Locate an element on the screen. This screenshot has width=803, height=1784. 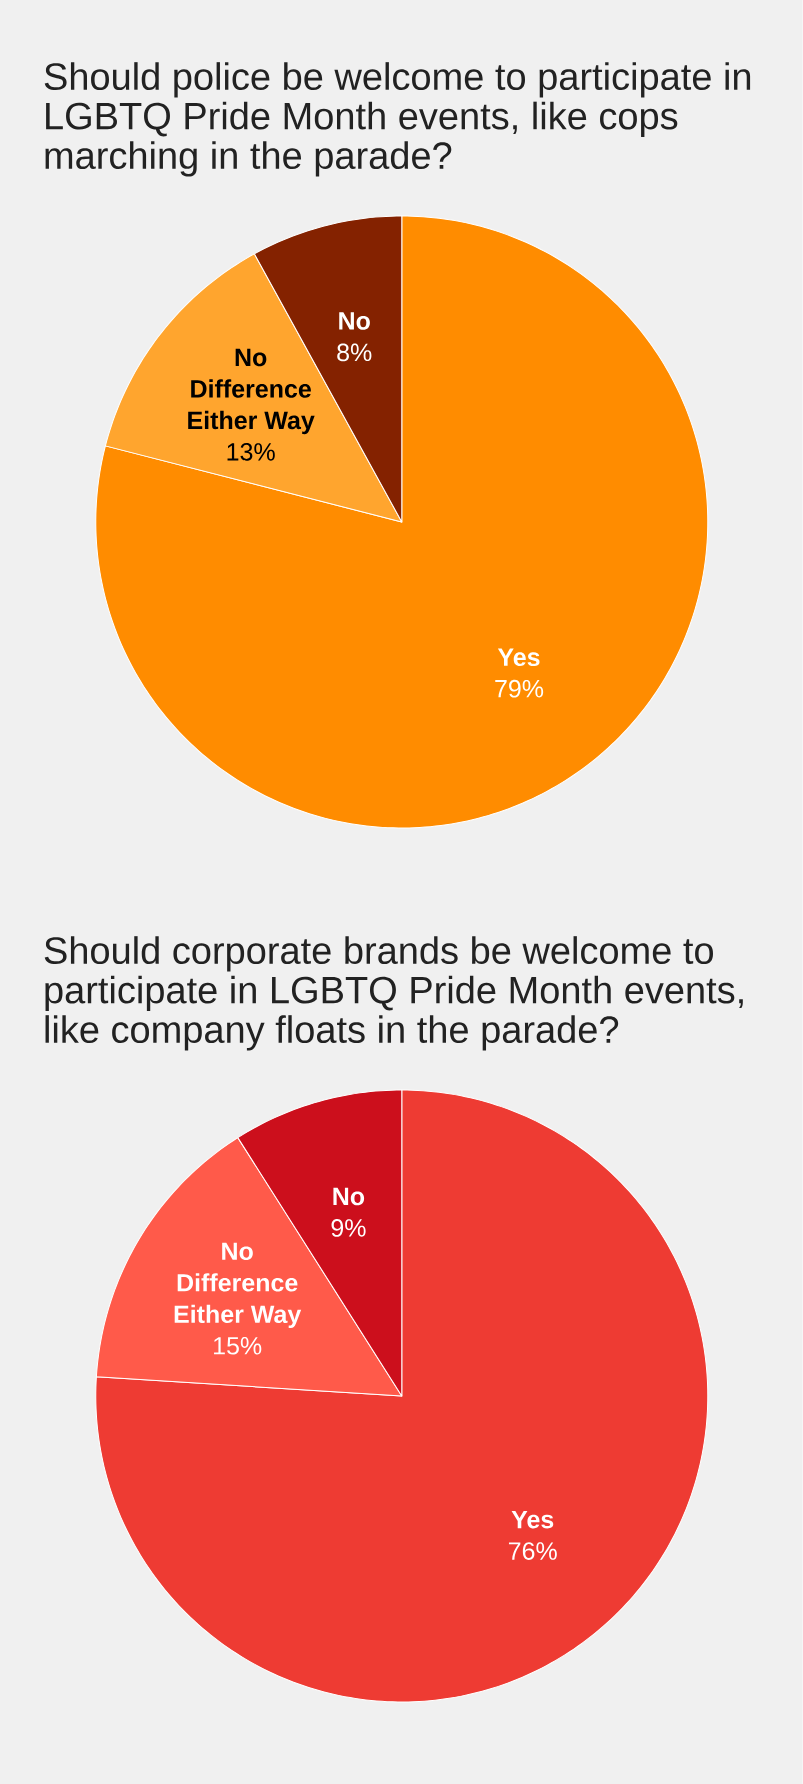
chart-title: Should police be welcome to participate in LGBTQ Pride Month events, like cops marching in the parade? is located at coordinates (397, 119).